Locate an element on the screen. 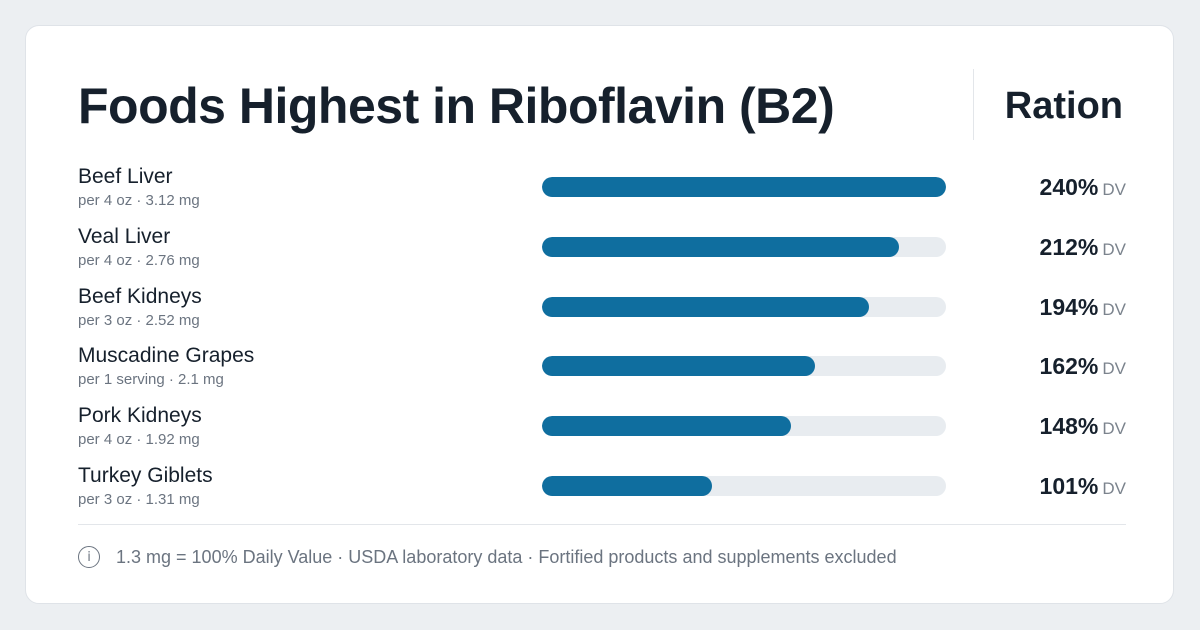 This screenshot has width=1200, height=630. bar-row: Beef Liver per 4 oz · 3.12 mg 240% DV is located at coordinates (602, 192).